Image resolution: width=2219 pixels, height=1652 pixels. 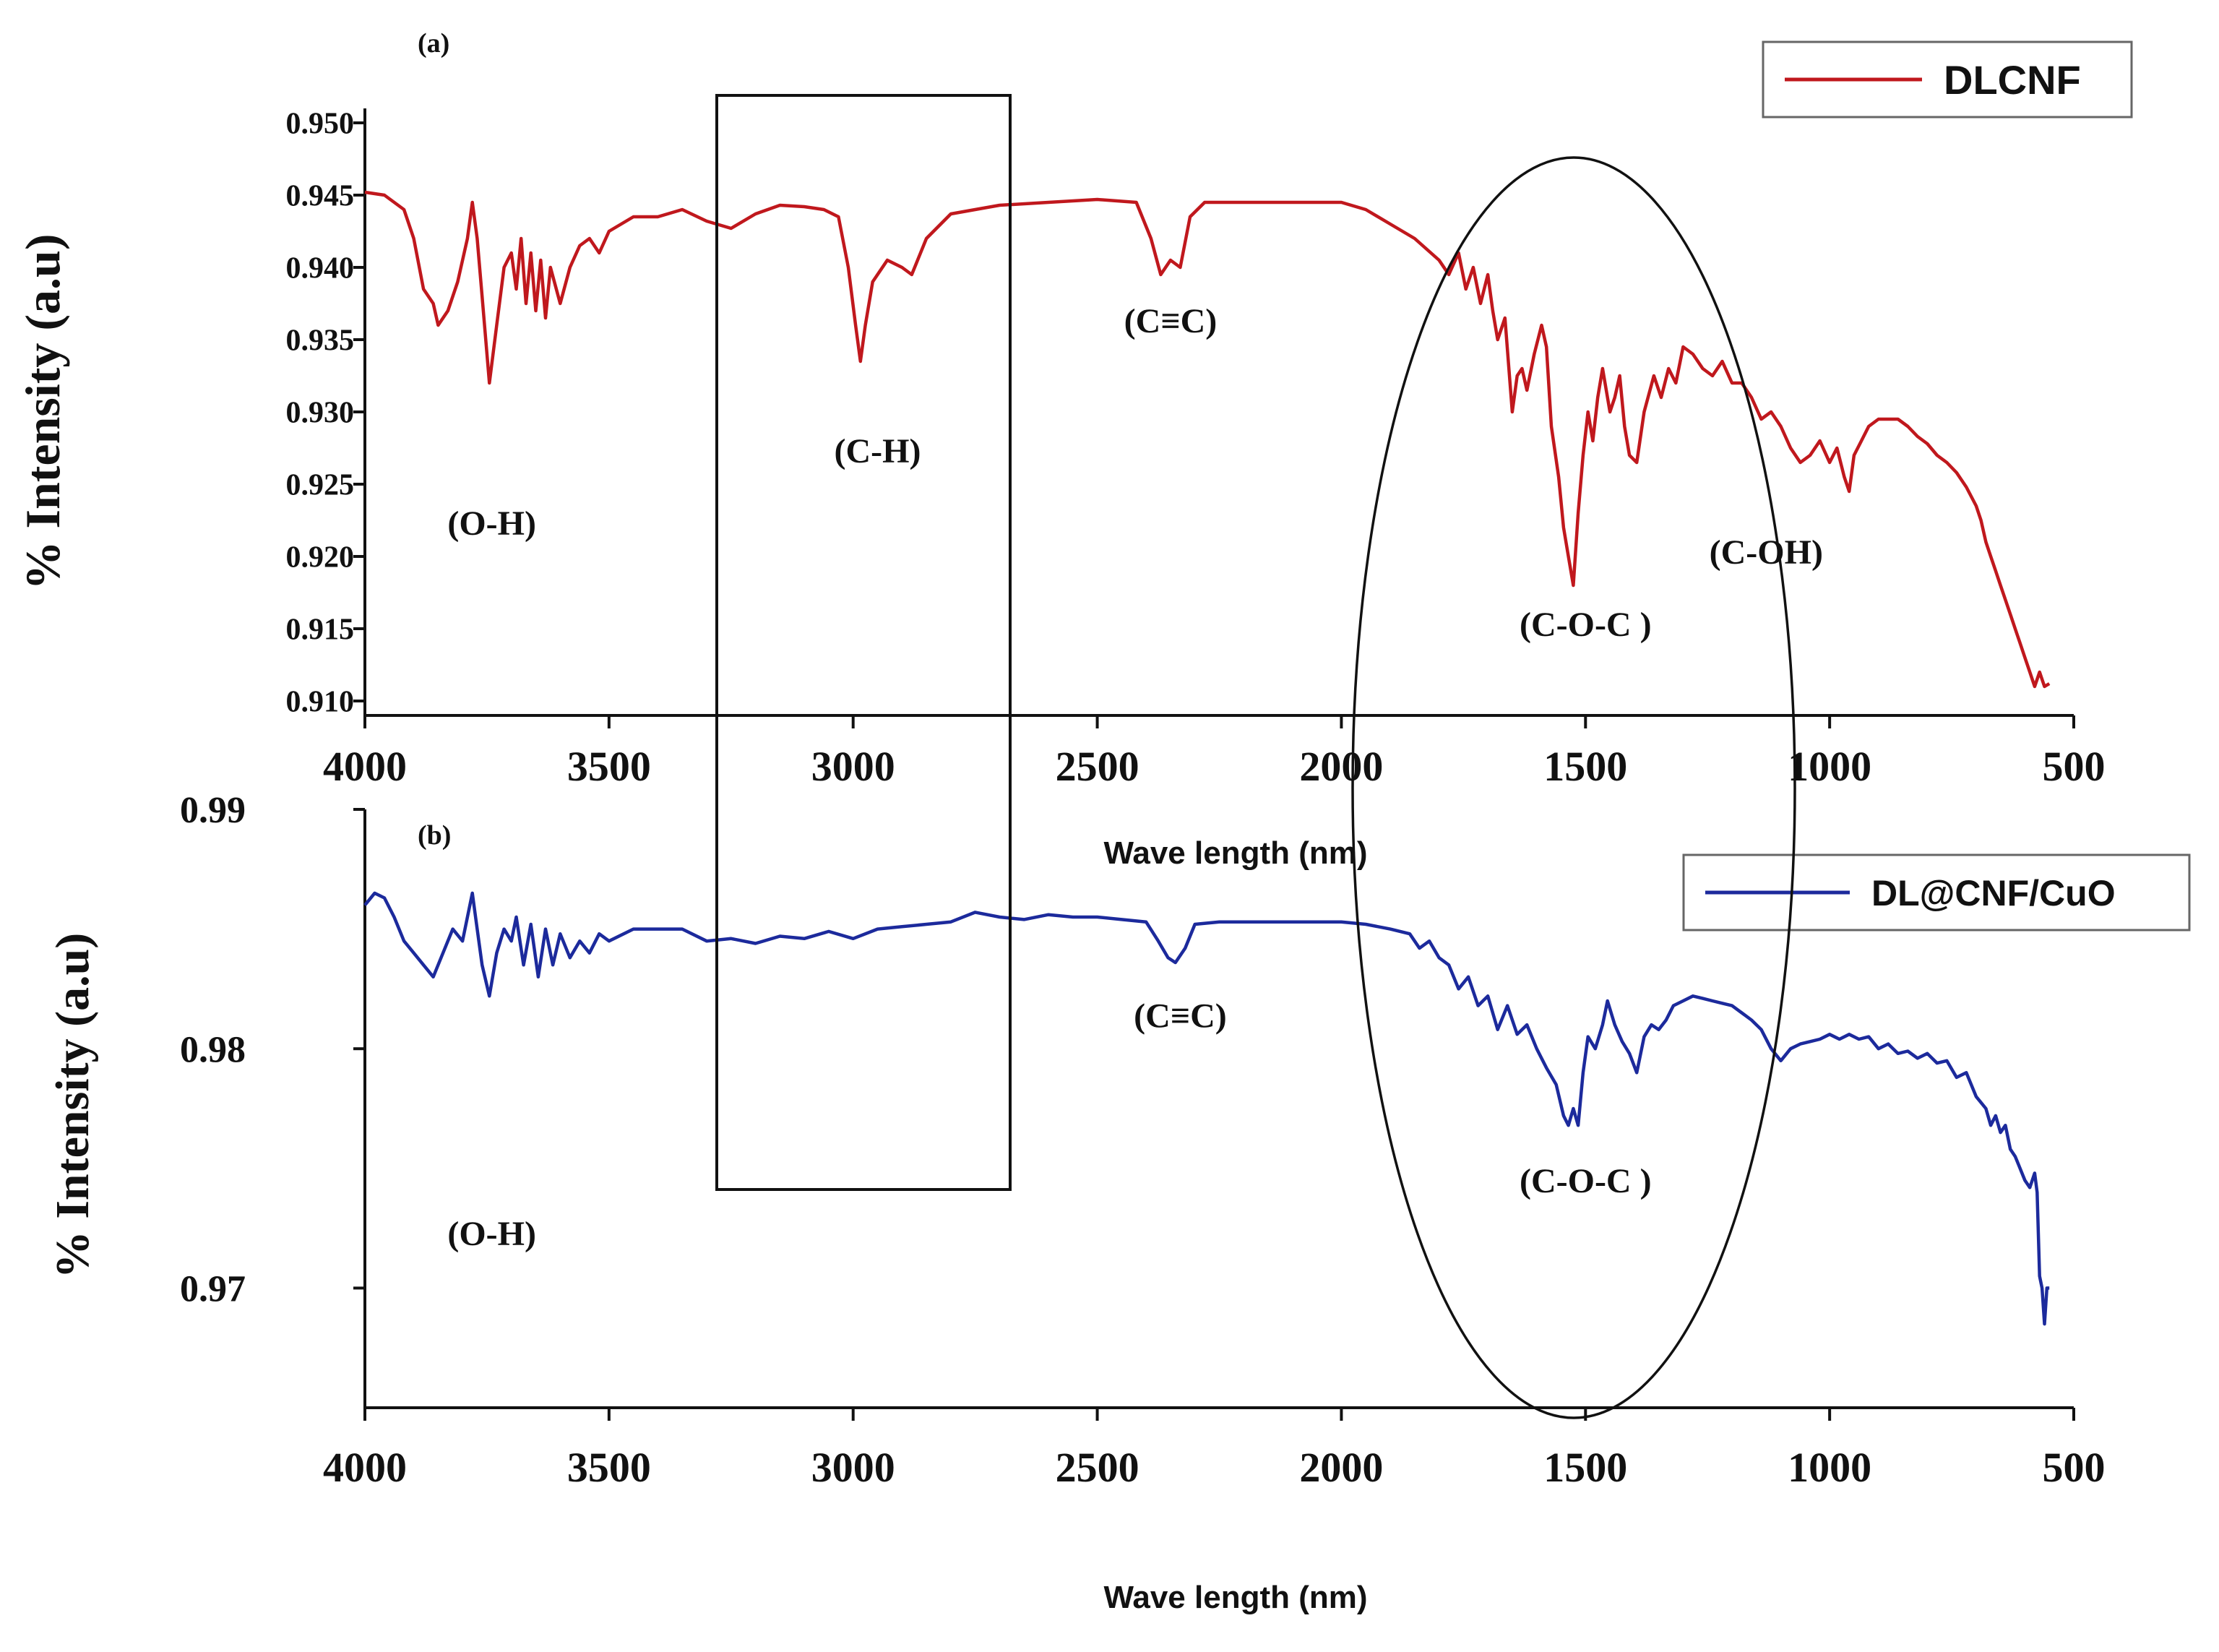 I want to click on highlight-rectangle, so click(x=863, y=642).